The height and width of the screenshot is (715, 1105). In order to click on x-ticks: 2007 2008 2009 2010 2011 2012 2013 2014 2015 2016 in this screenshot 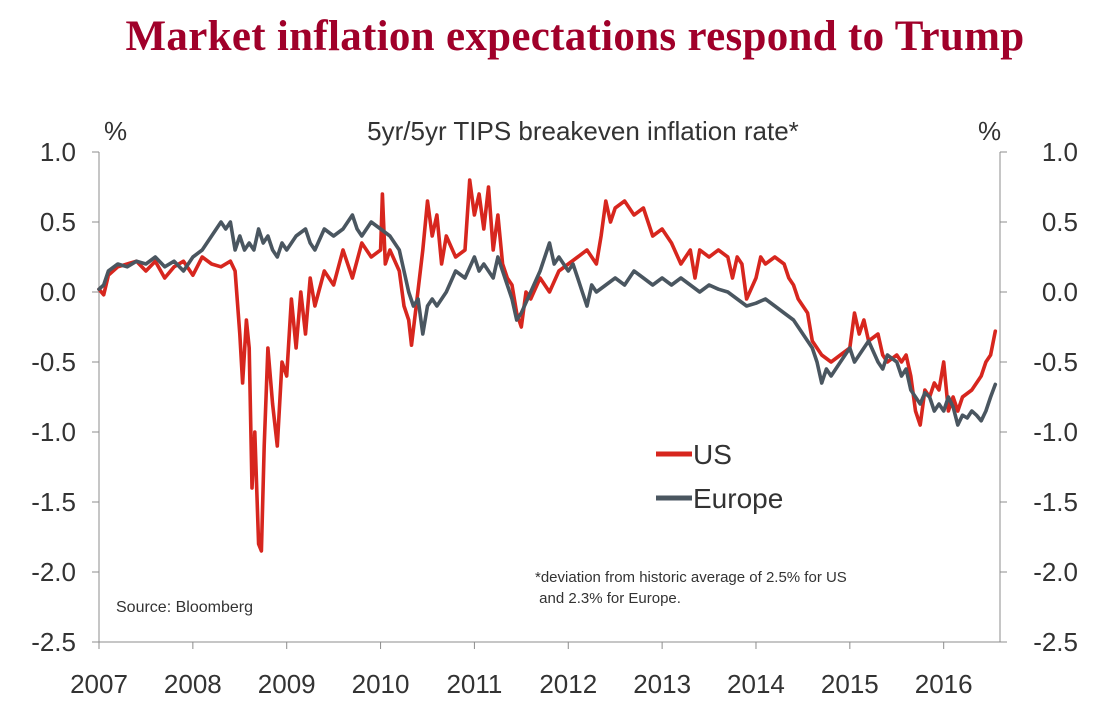, I will do `click(521, 670)`.